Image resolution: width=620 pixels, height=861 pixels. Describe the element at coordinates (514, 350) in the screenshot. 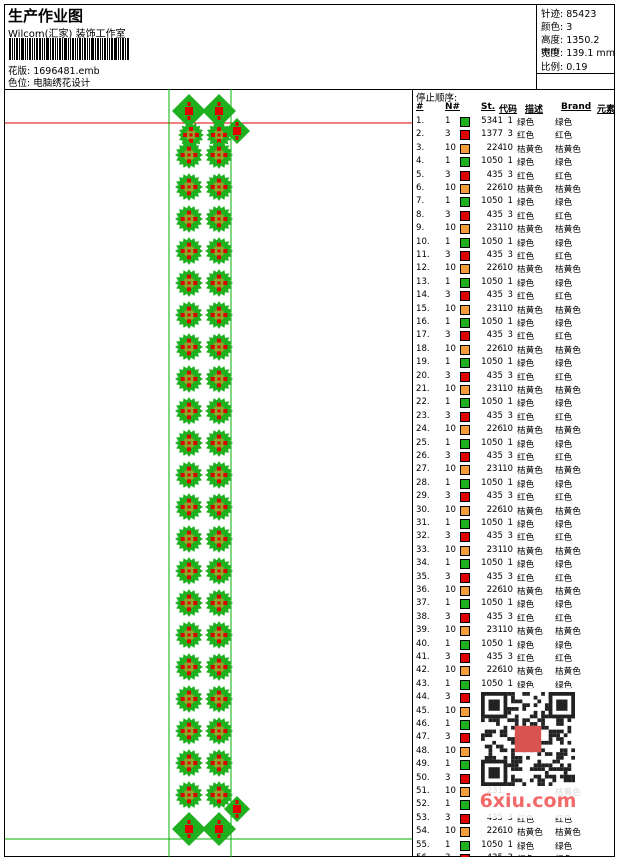

I see `table-row: 18. 10 226 10 桔黄色 桔黄色` at that location.